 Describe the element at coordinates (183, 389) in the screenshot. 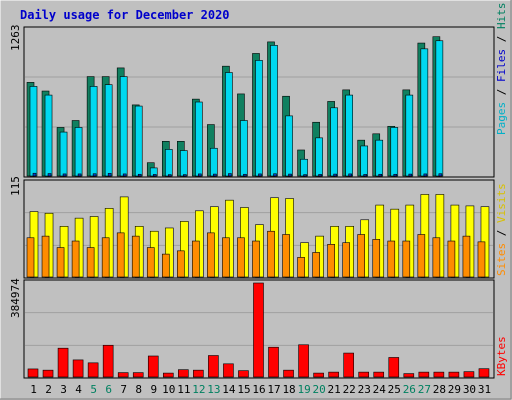

I see `day-label: 11` at that location.